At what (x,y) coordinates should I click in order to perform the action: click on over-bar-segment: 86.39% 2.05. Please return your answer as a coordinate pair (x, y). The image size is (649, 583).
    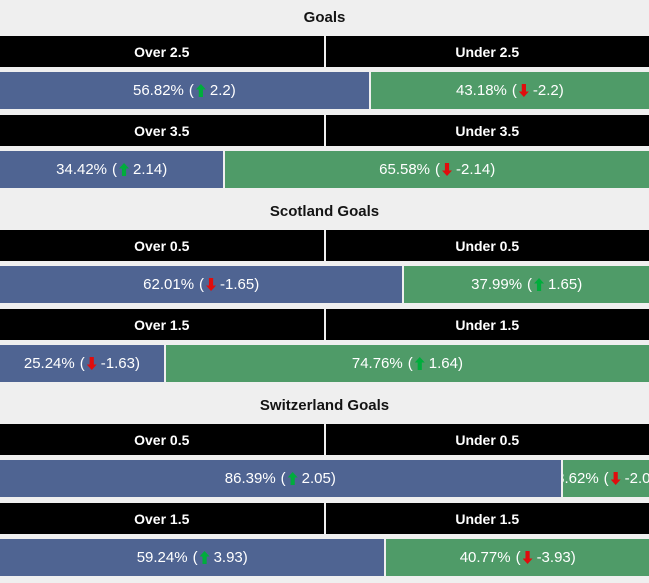
    Looking at the image, I should click on (280, 478).